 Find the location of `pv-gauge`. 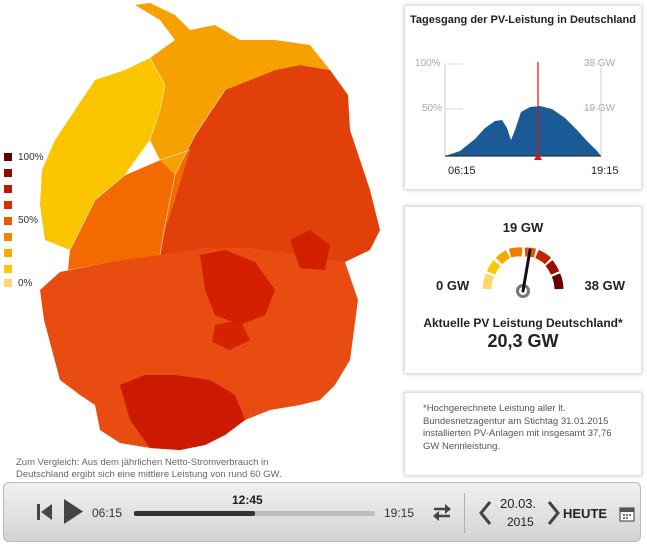

pv-gauge is located at coordinates (523, 272).